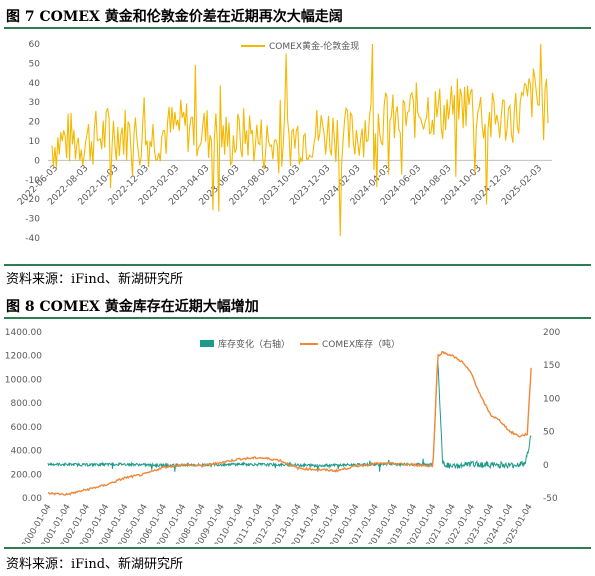 The height and width of the screenshot is (576, 595). Describe the element at coordinates (32, 200) in the screenshot. I see `y-tick-label: -20` at that location.